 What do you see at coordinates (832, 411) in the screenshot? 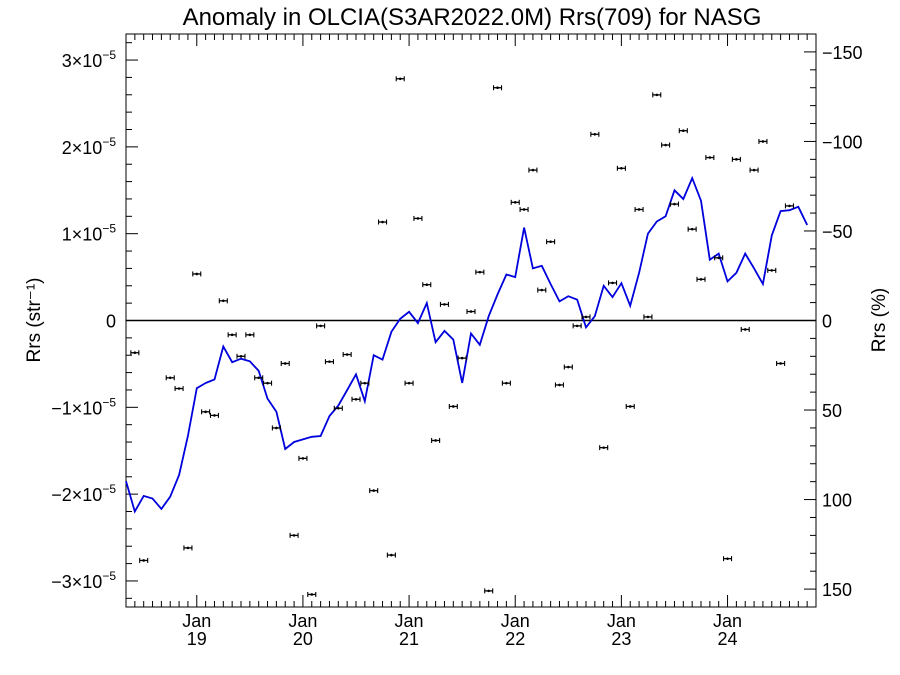
I see `right-tick-label: 50` at bounding box center [832, 411].